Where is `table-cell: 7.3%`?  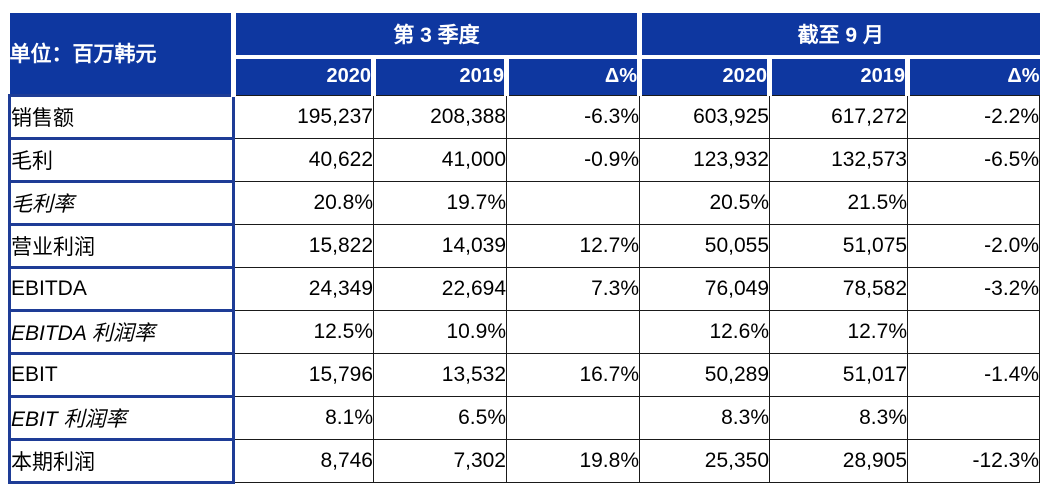
table-cell: 7.3% is located at coordinates (573, 288).